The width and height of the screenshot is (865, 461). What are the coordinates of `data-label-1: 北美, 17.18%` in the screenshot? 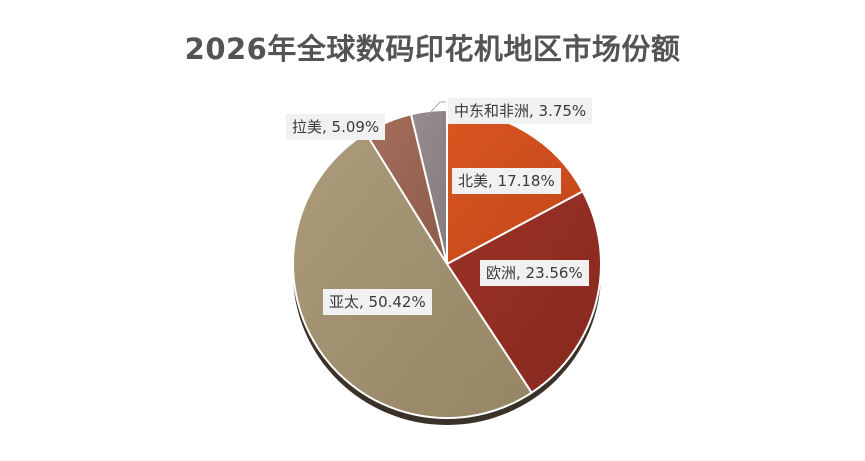 It's located at (506, 181).